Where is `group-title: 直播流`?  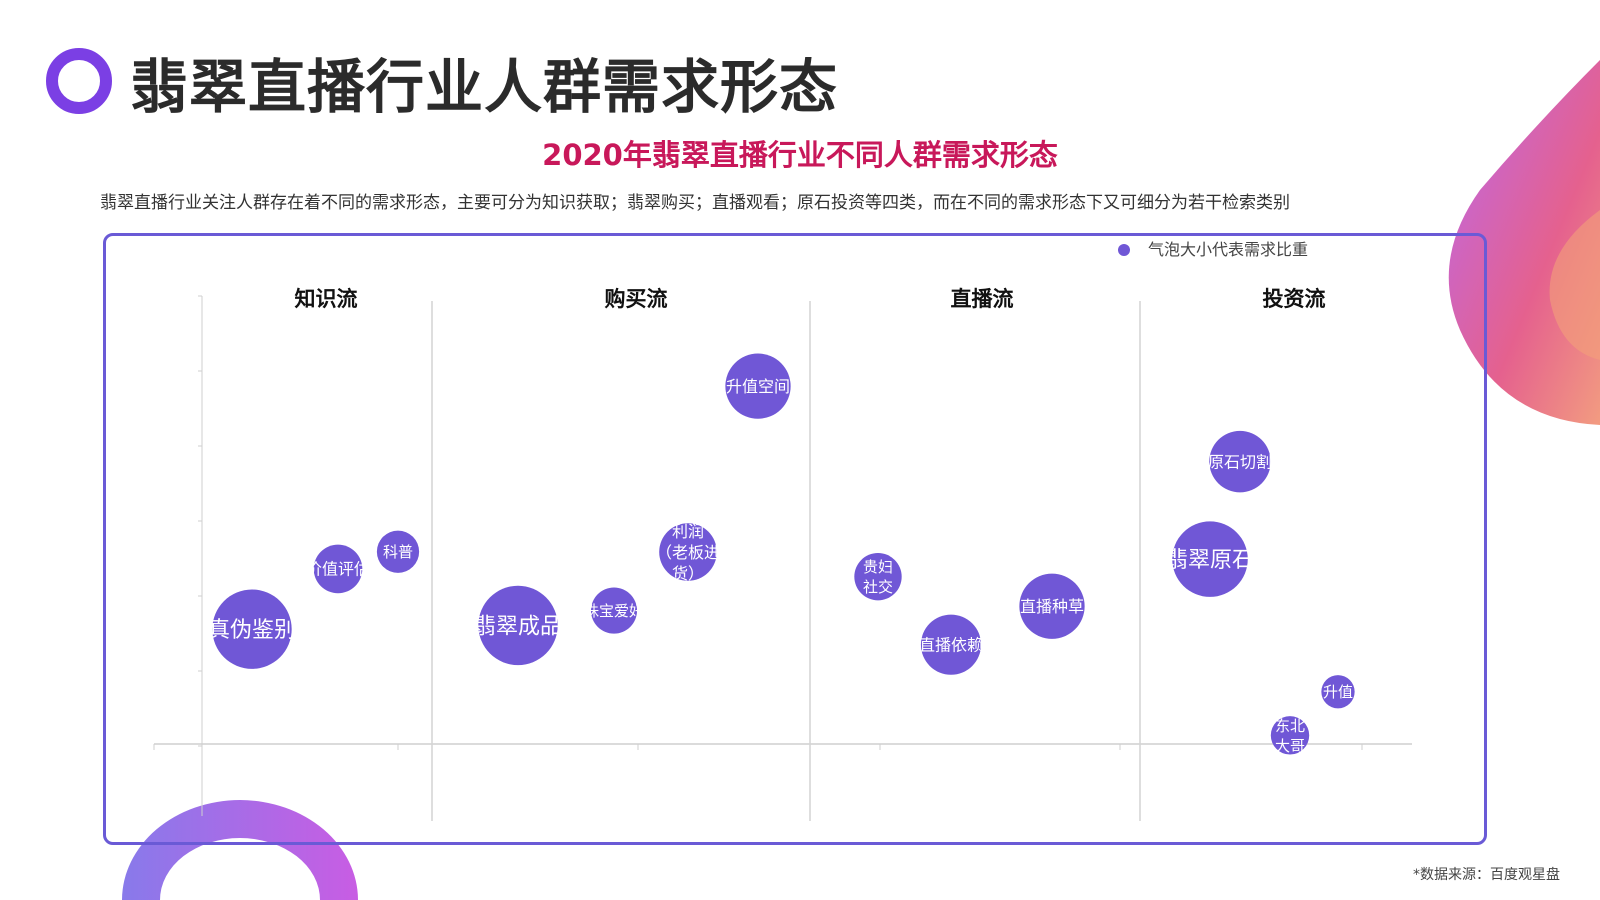 group-title: 直播流 is located at coordinates (982, 299).